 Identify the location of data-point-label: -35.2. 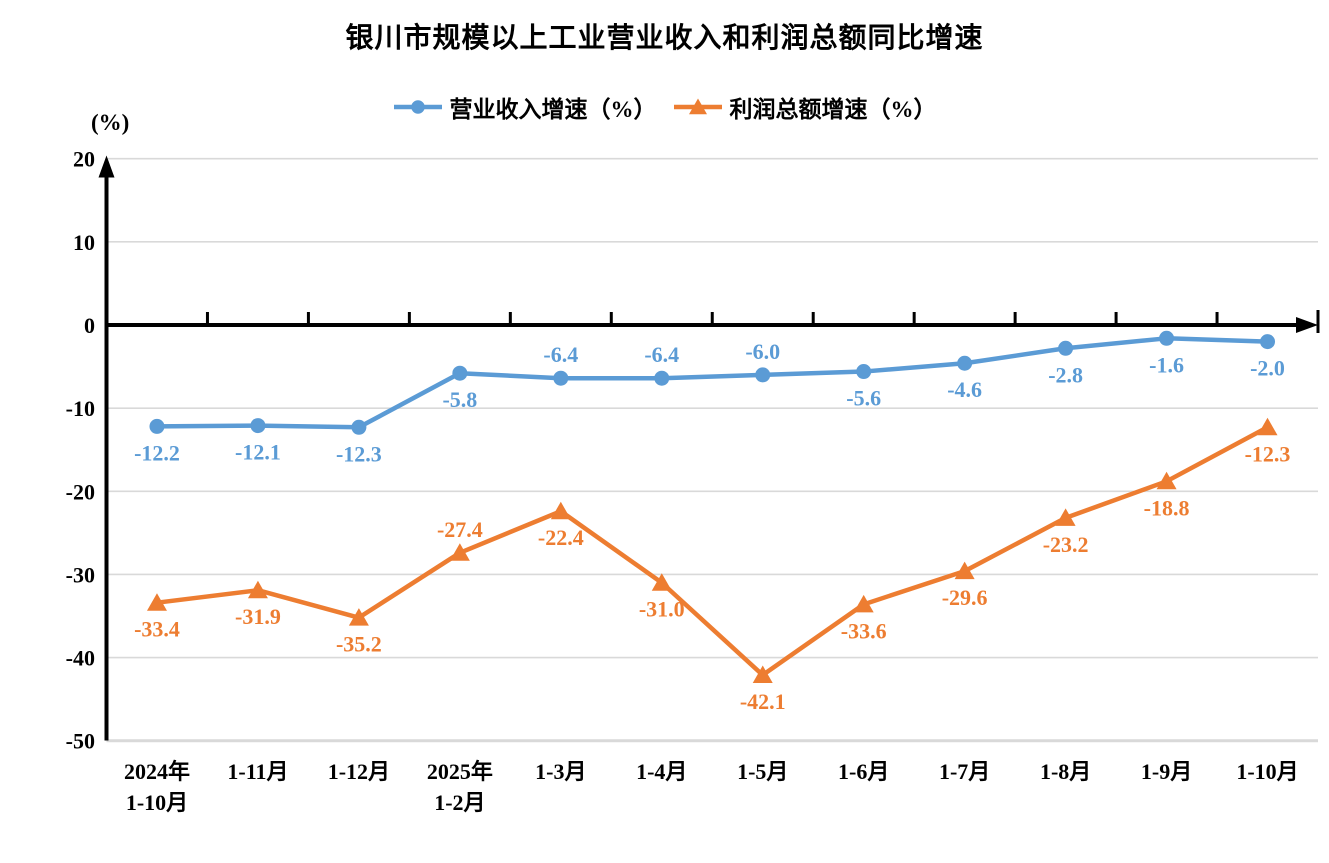
(359, 644).